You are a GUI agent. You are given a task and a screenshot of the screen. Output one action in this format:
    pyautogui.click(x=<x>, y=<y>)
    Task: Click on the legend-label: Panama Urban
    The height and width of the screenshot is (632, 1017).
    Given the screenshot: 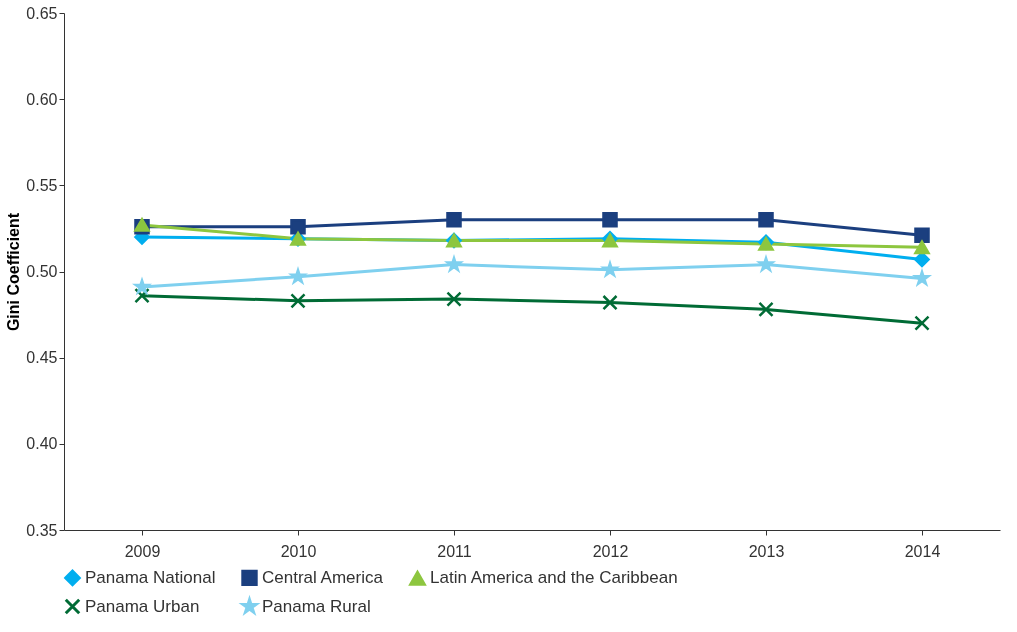 What is the action you would take?
    pyautogui.click(x=142, y=606)
    